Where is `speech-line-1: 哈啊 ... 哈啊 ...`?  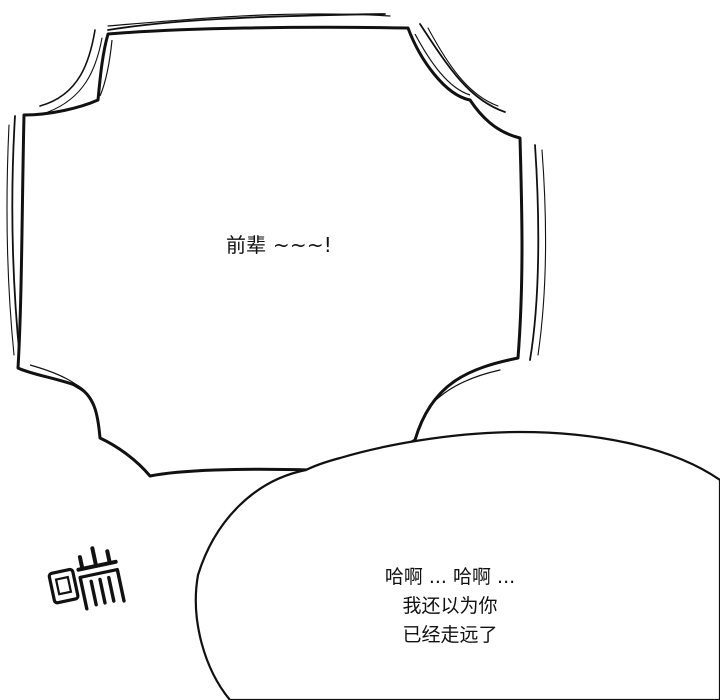
speech-line-1: 哈啊 ... 哈啊 ... is located at coordinates (450, 577).